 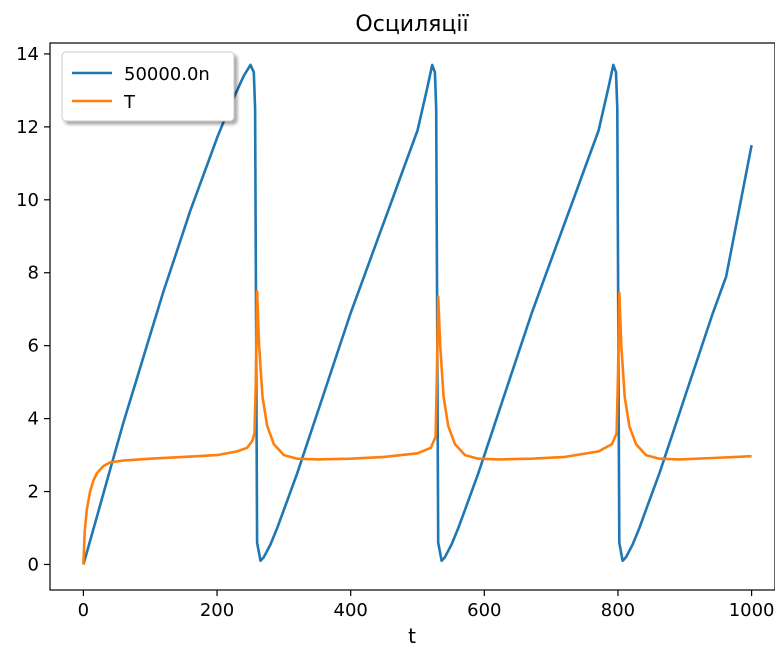 I want to click on x-tick-label: 800, so click(x=618, y=610).